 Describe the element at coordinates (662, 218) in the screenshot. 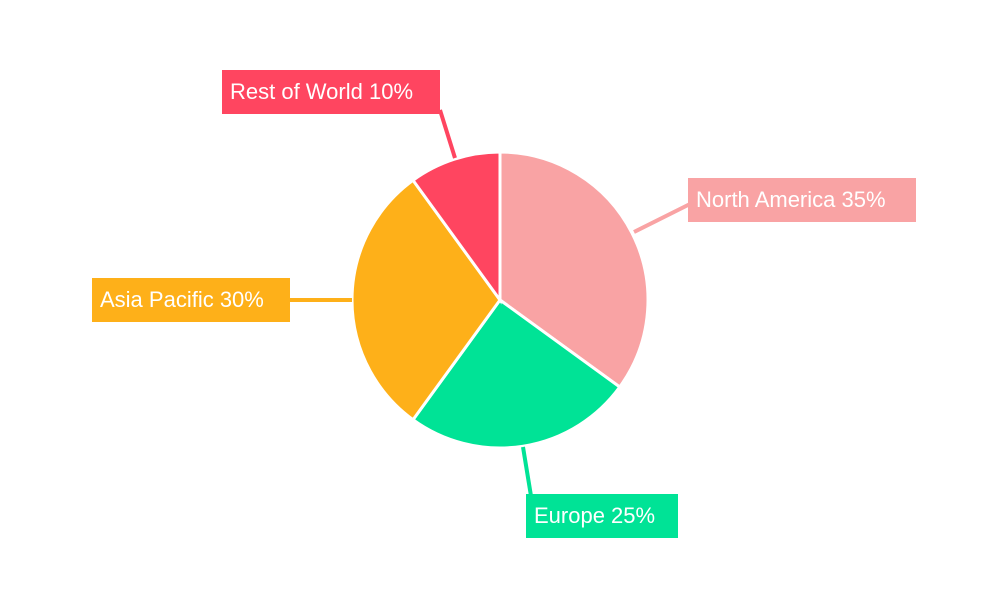

I see `leader-line-north-america` at that location.